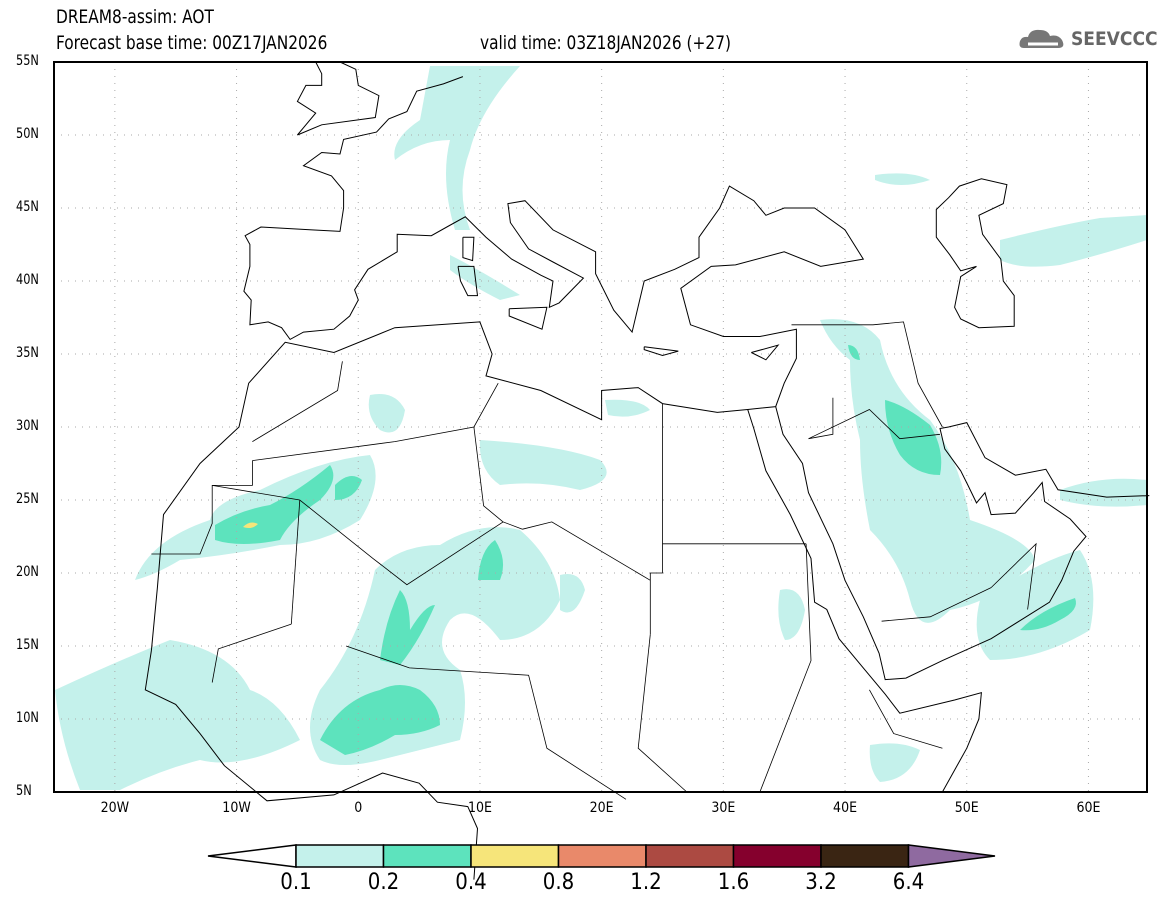 The image size is (1165, 905). What do you see at coordinates (27, 572) in the screenshot?
I see `lat-label: 20N` at bounding box center [27, 572].